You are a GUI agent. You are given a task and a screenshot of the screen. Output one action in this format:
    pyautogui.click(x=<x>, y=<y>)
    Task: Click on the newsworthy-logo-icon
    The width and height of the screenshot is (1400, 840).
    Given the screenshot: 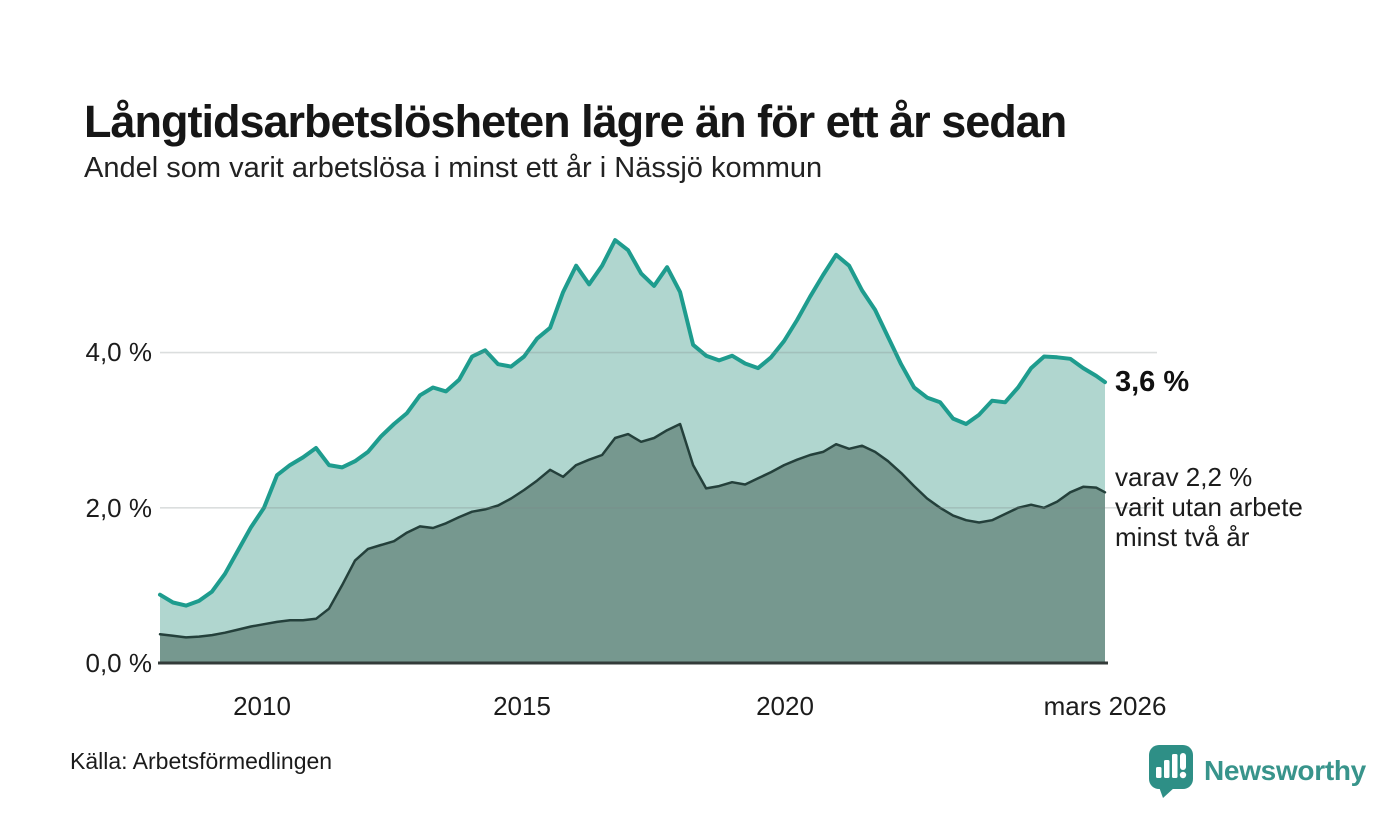 What is the action you would take?
    pyautogui.click(x=1171, y=771)
    